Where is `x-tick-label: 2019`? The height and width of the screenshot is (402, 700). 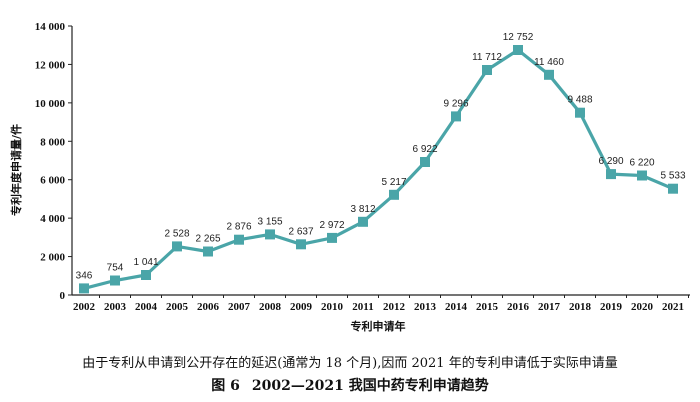 x-tick-label: 2019 is located at coordinates (611, 307).